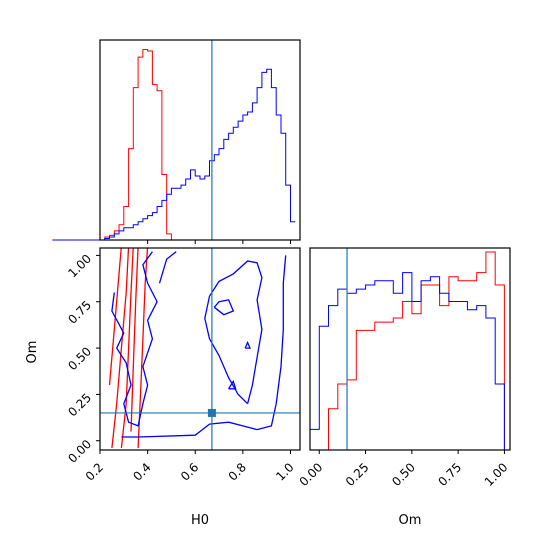 Image resolution: width=550 pixels, height=550 pixels. Describe the element at coordinates (410, 520) in the screenshot. I see `x-axis-label-om: Om` at that location.